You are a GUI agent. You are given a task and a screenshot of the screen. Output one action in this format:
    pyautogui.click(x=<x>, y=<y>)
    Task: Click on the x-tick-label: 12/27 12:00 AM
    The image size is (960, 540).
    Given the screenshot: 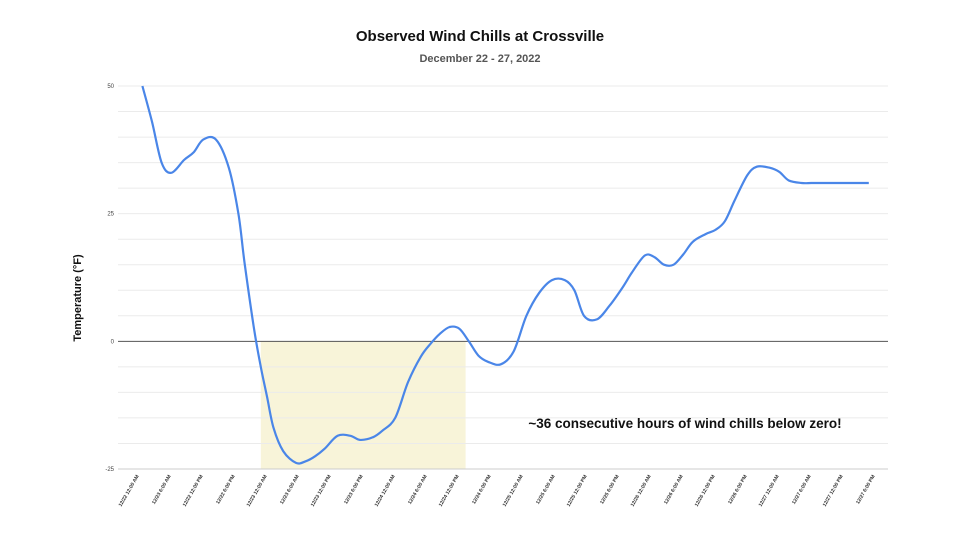 What is the action you would take?
    pyautogui.click(x=769, y=491)
    